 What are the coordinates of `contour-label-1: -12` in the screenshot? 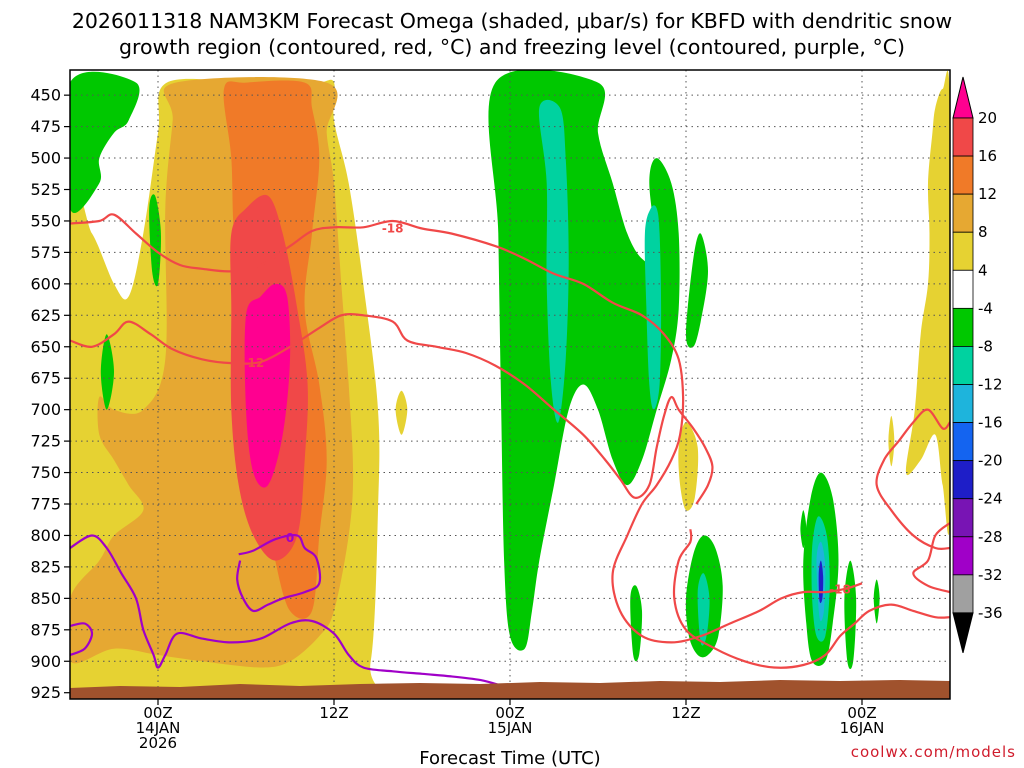 It's located at (253, 363).